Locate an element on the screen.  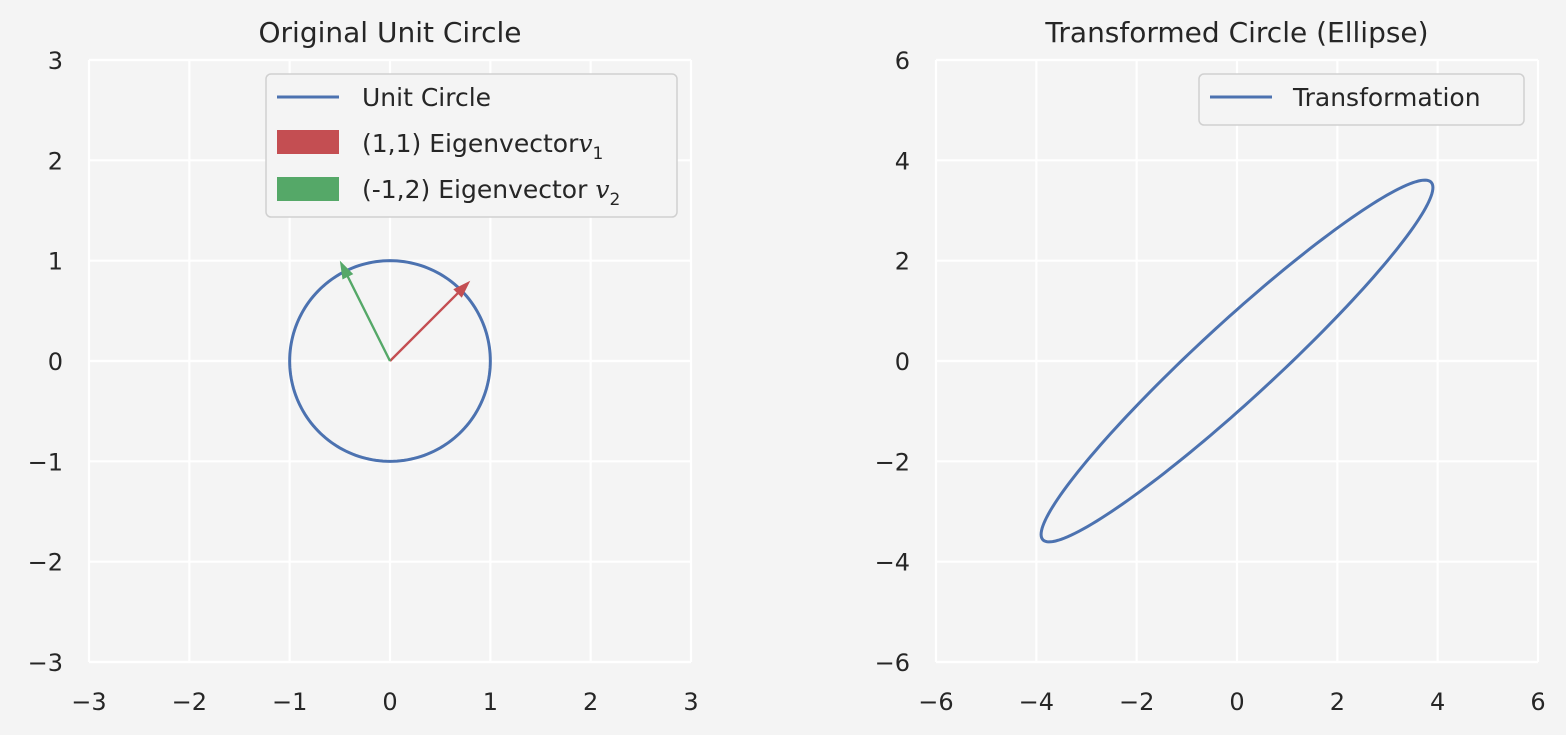
right-legend: Transformation is located at coordinates (1361, 99).